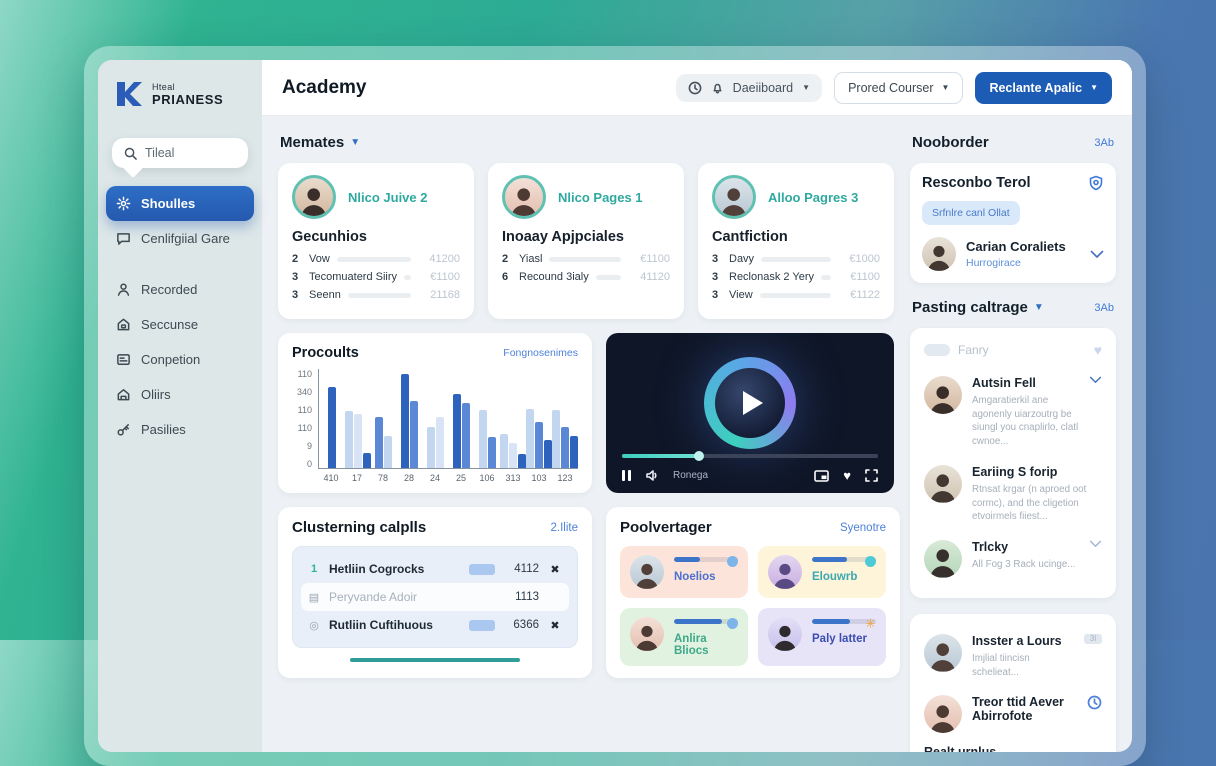 This screenshot has width=1216, height=766. Describe the element at coordinates (732, 561) in the screenshot. I see `status-dot-icon` at that location.